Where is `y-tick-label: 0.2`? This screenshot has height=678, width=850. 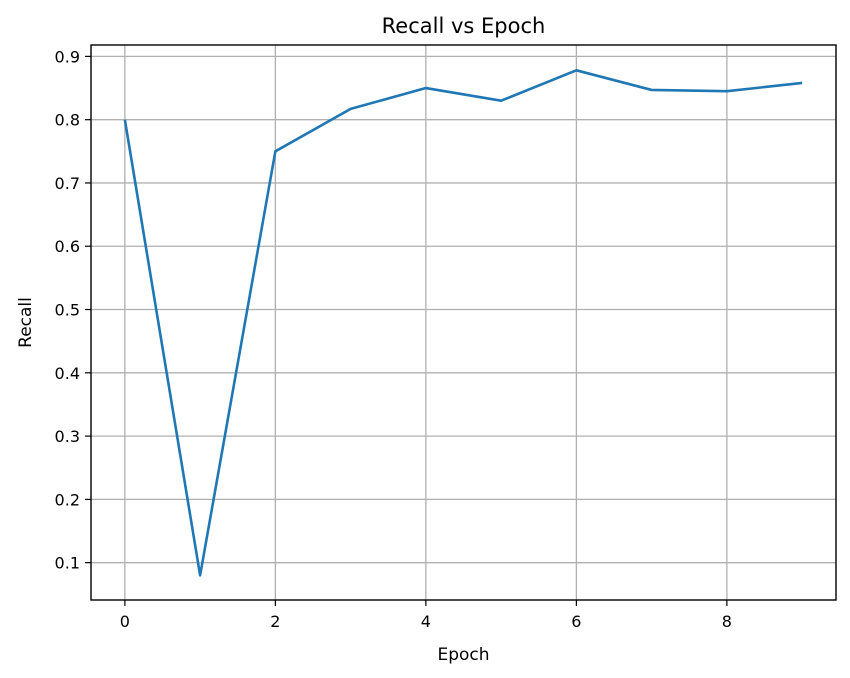 y-tick-label: 0.2 is located at coordinates (67, 499).